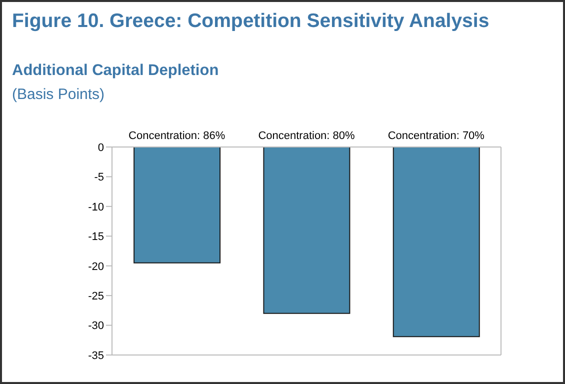 The width and height of the screenshot is (565, 384). What do you see at coordinates (96, 356) in the screenshot?
I see `y-tick-label: -35` at bounding box center [96, 356].